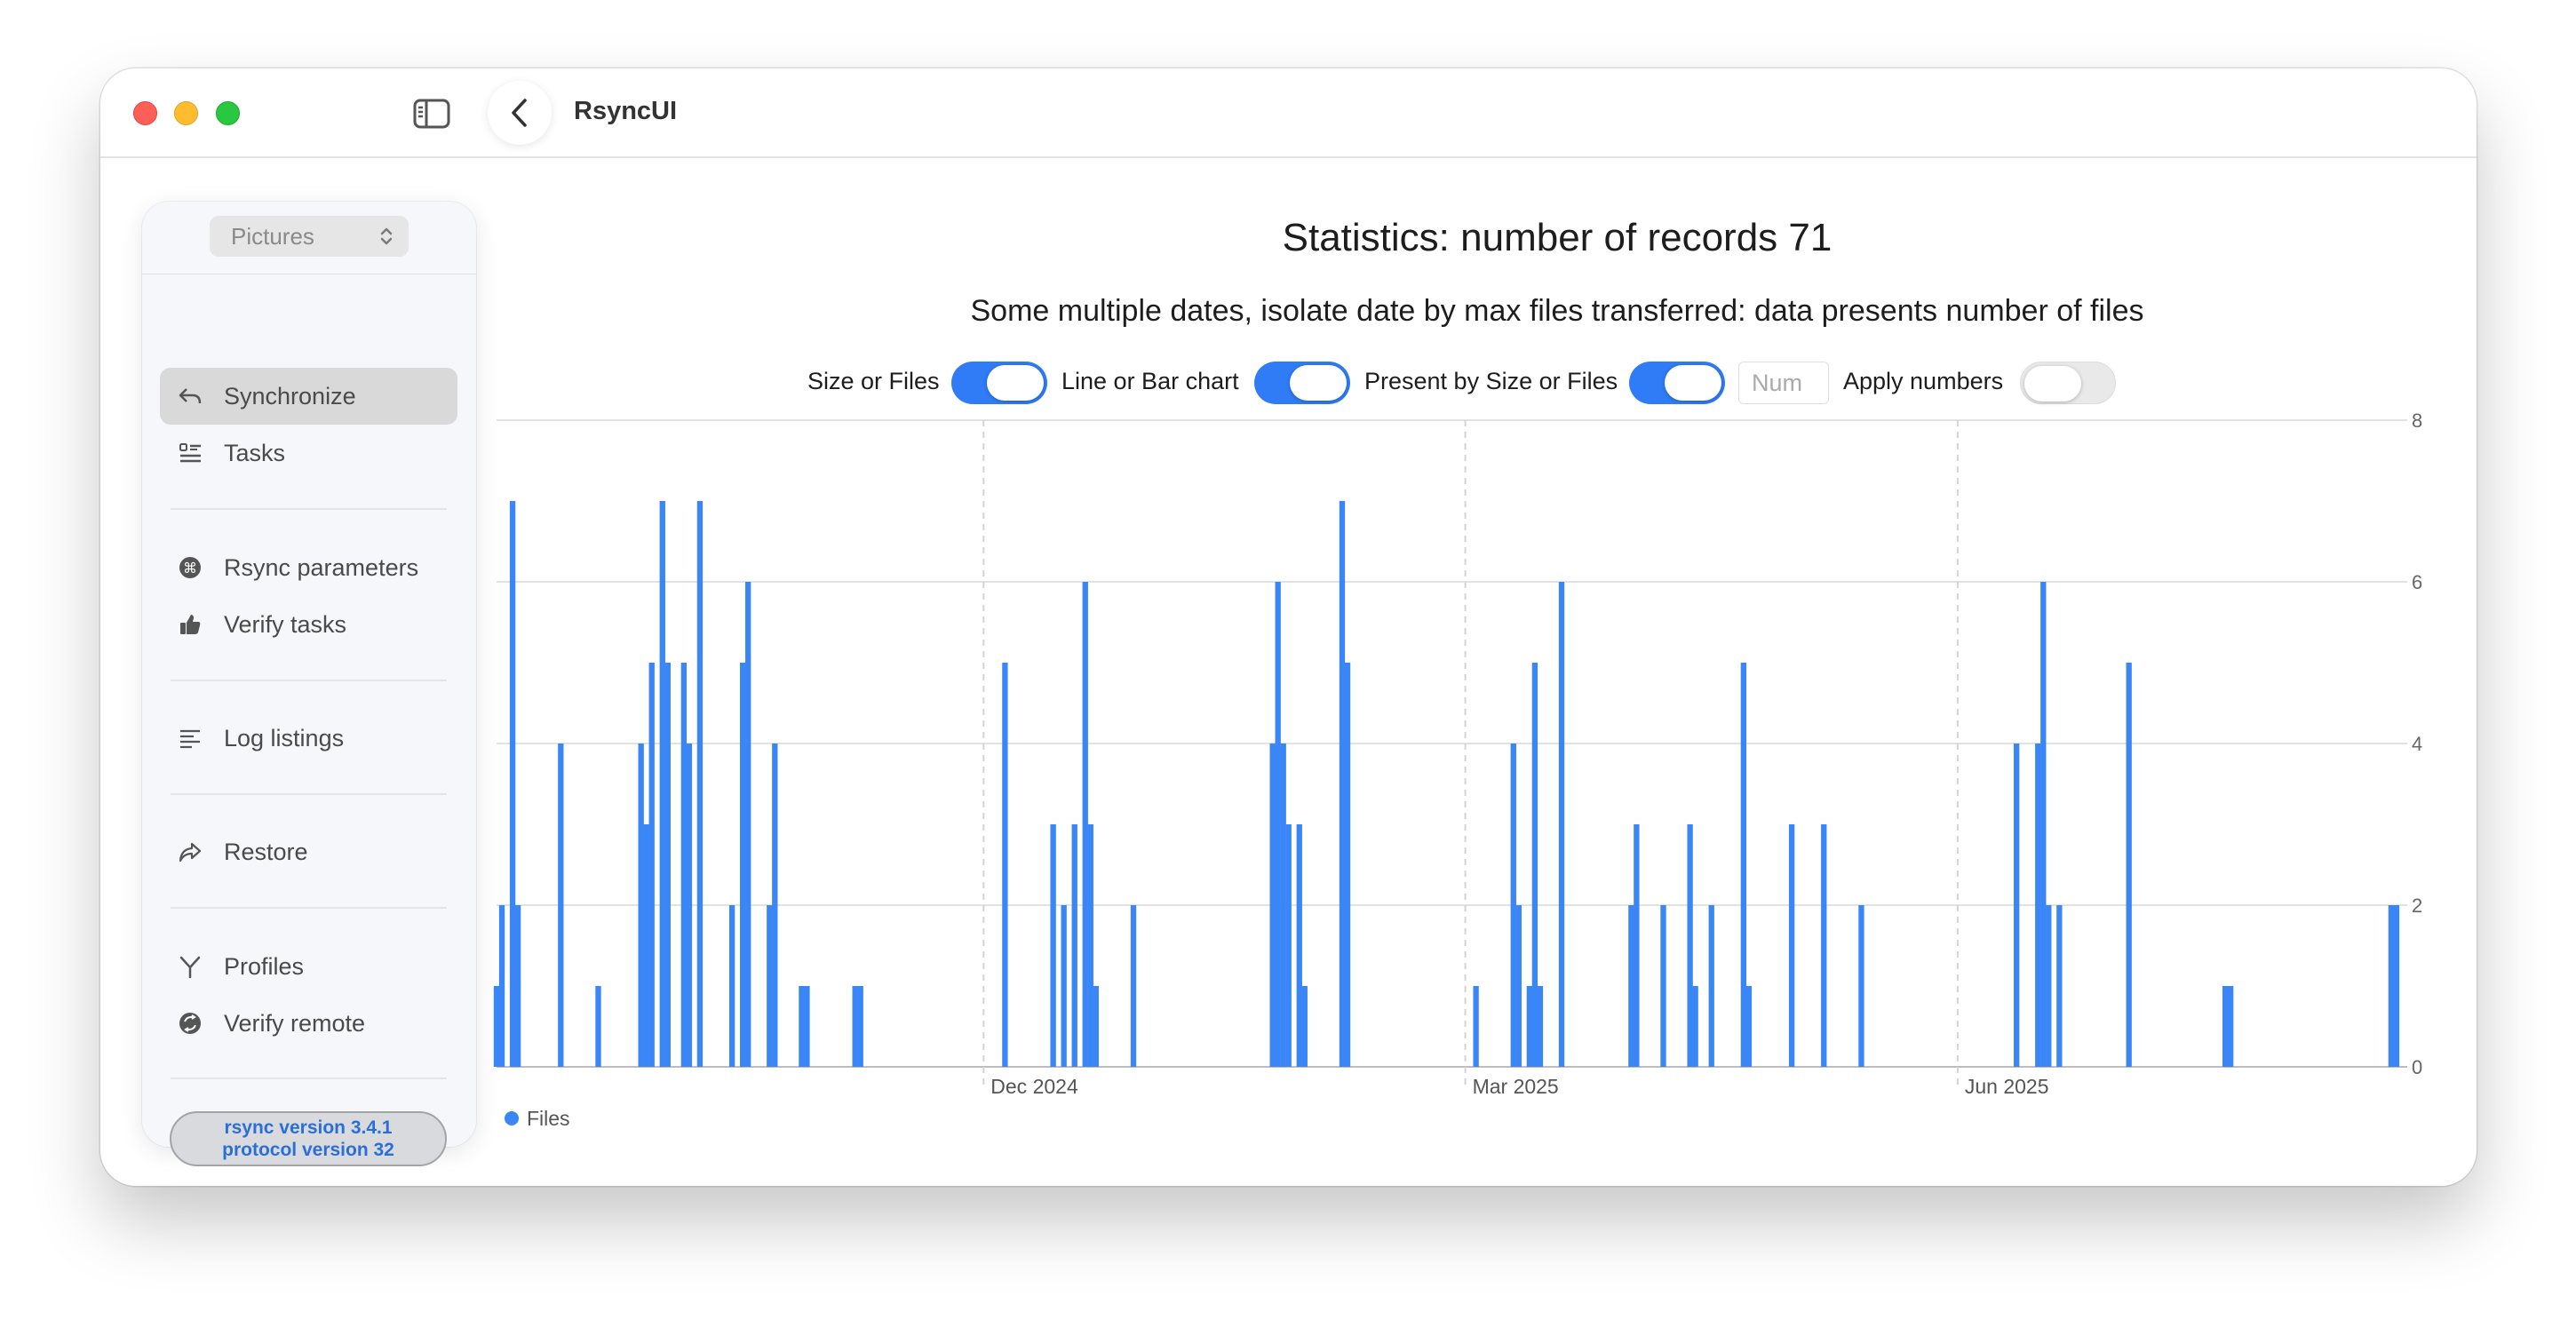 The width and height of the screenshot is (2576, 1320). I want to click on sidebar-item-log-listings: Log listings, so click(308, 738).